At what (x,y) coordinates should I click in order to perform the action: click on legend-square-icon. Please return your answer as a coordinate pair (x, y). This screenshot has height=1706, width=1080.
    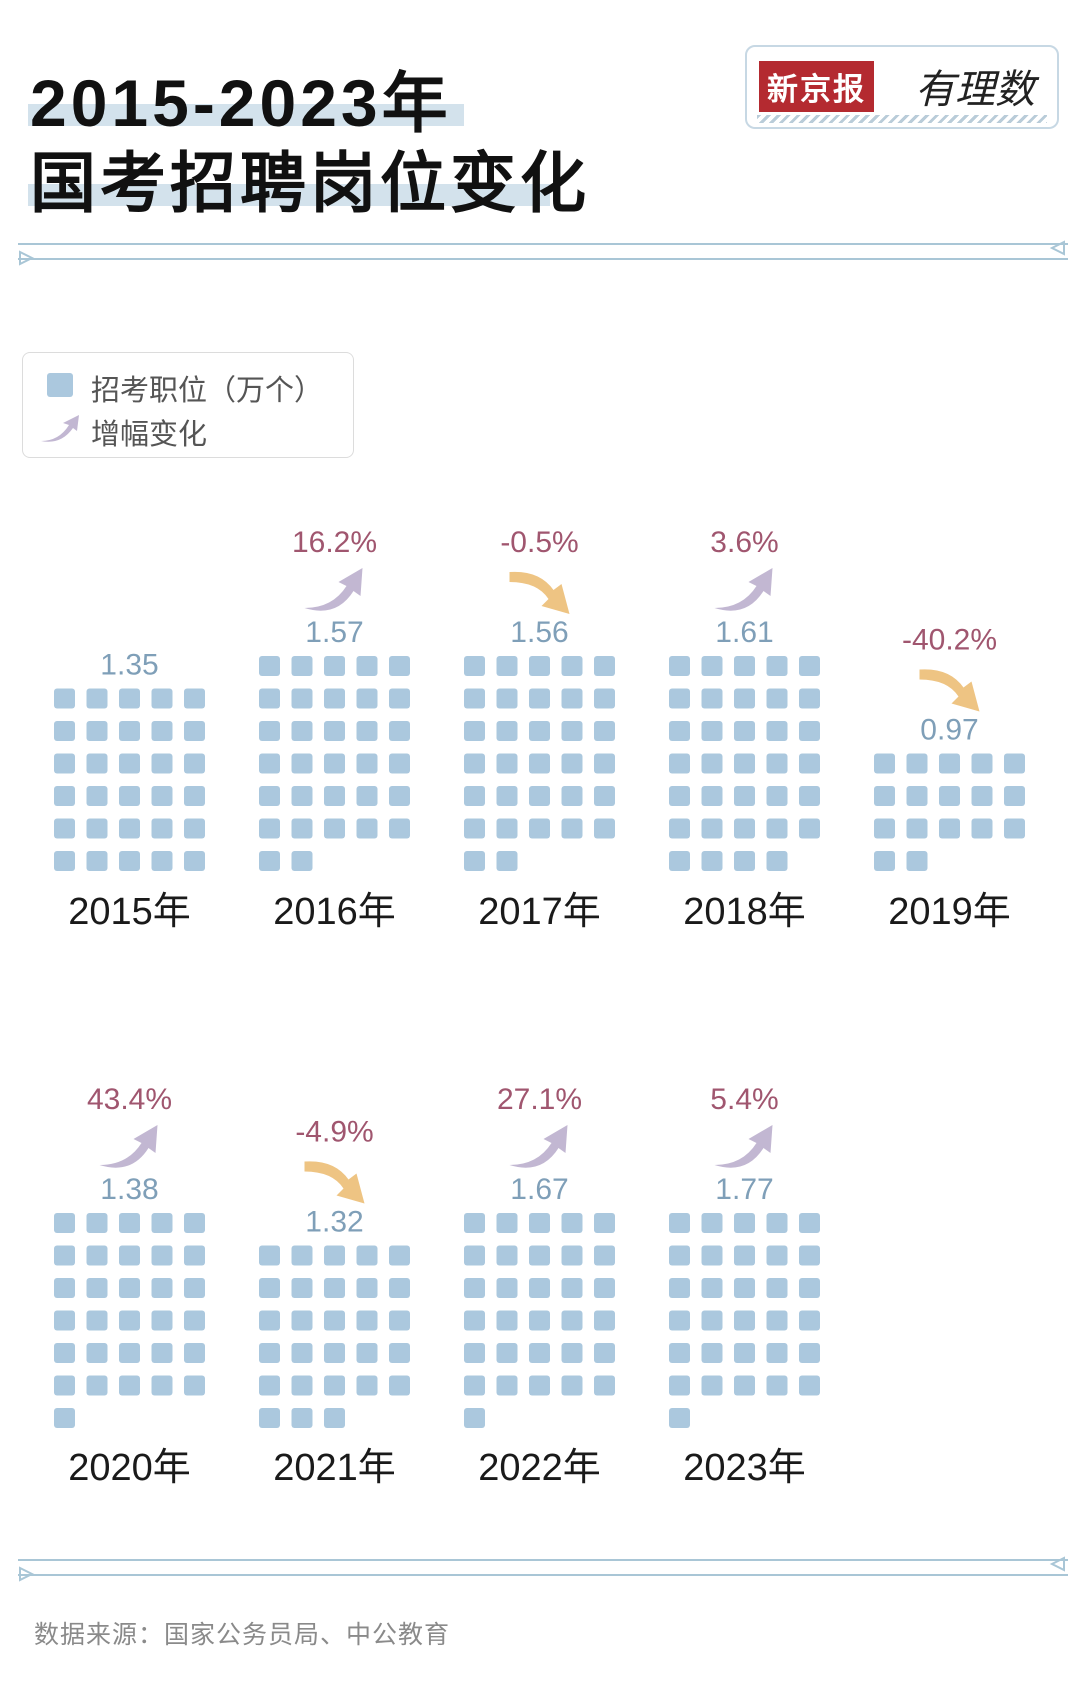
    Looking at the image, I should click on (60, 385).